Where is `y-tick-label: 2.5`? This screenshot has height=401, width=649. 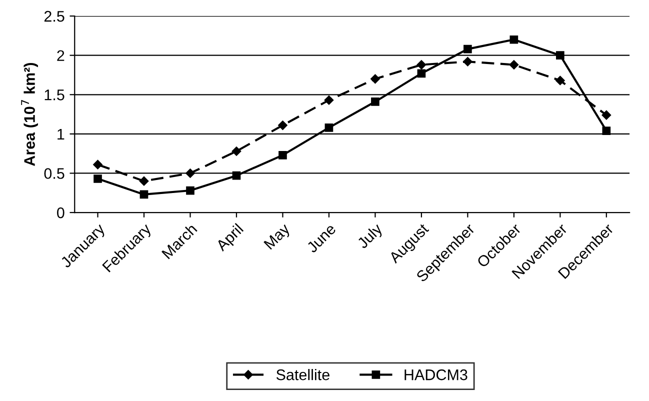
y-tick-label: 2.5 is located at coordinates (54, 16).